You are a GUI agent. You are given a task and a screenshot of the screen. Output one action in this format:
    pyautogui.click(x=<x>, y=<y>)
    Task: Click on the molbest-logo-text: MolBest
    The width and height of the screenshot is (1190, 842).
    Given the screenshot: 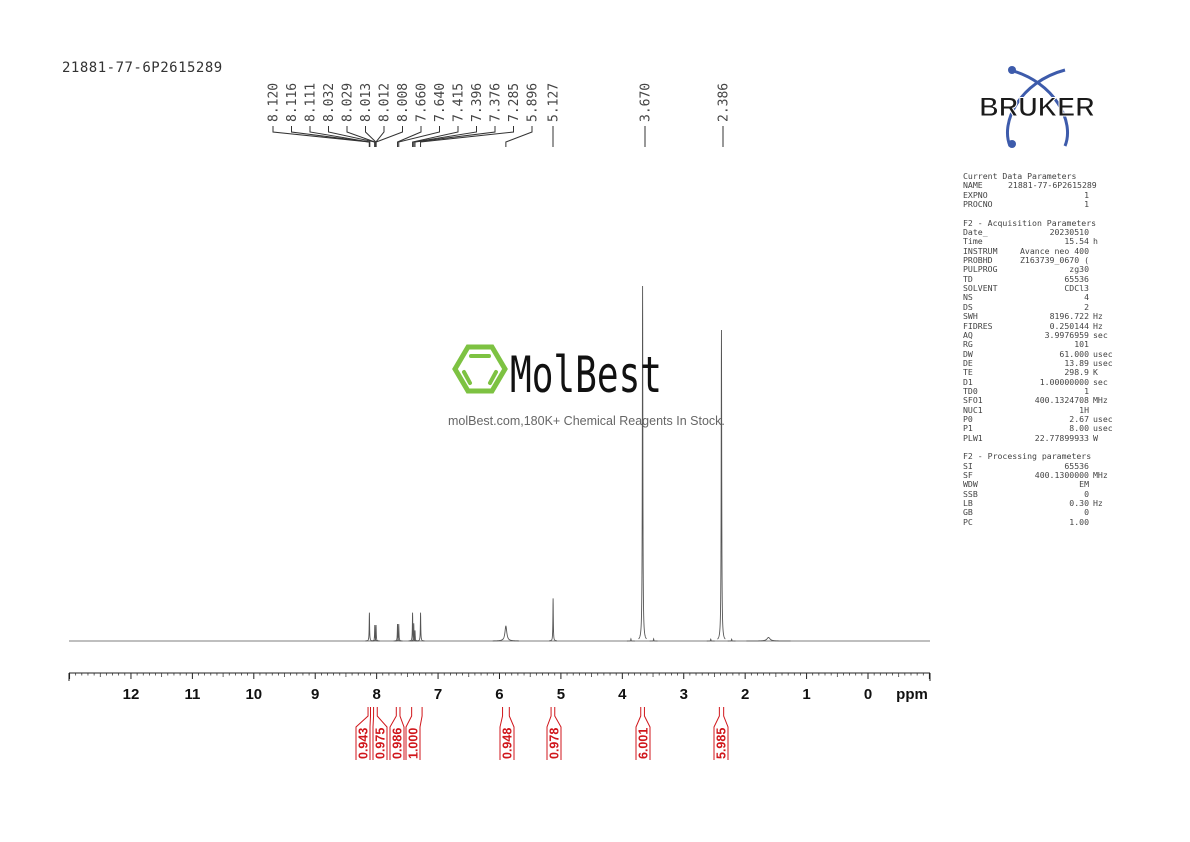 What is the action you would take?
    pyautogui.click(x=586, y=375)
    